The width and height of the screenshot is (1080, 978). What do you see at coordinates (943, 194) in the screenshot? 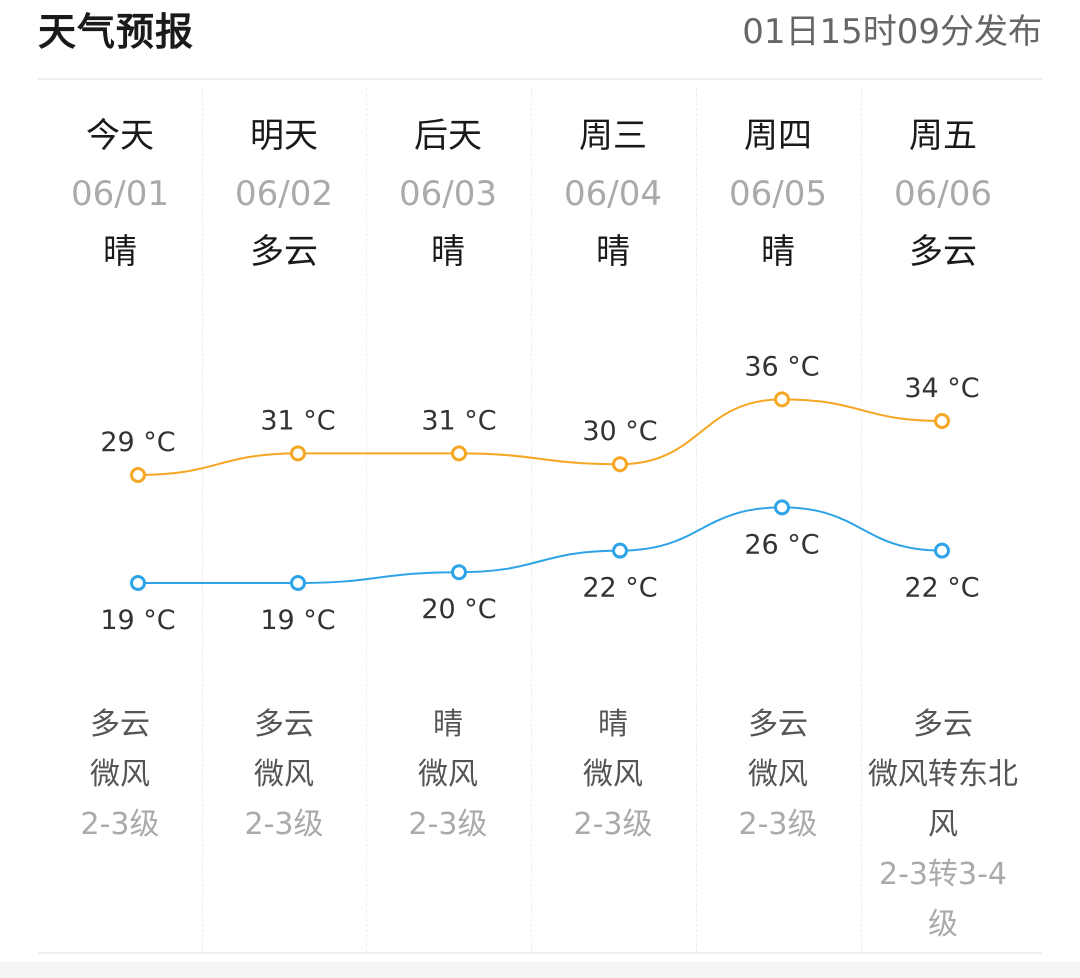
I see `day-date: 06/06` at bounding box center [943, 194].